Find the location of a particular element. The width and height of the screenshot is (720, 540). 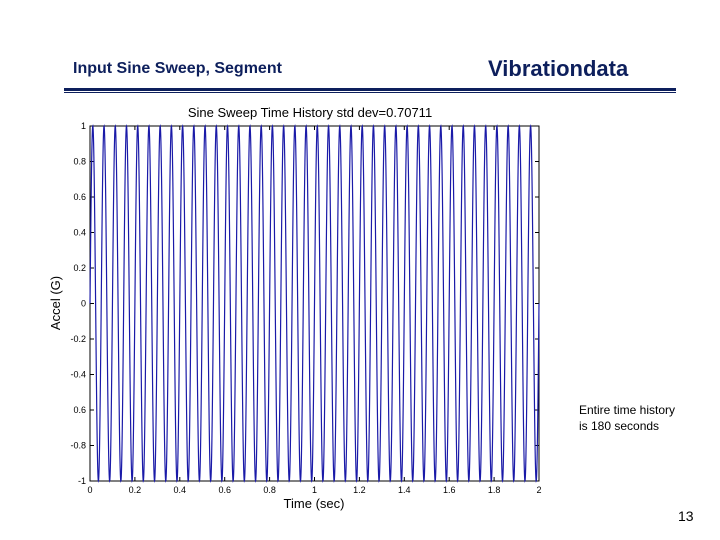

x-tick-label: 0.4 is located at coordinates (180, 490).